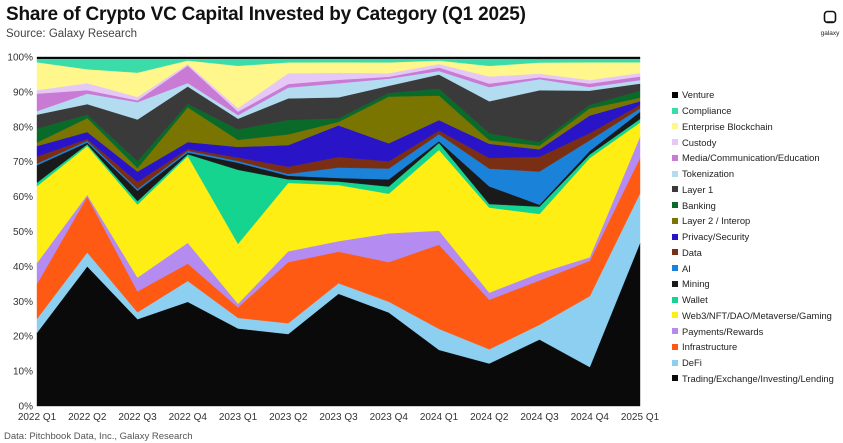 Image resolution: width=843 pixels, height=443 pixels. What do you see at coordinates (753, 363) in the screenshot?
I see `legend-item: DeFi` at bounding box center [753, 363].